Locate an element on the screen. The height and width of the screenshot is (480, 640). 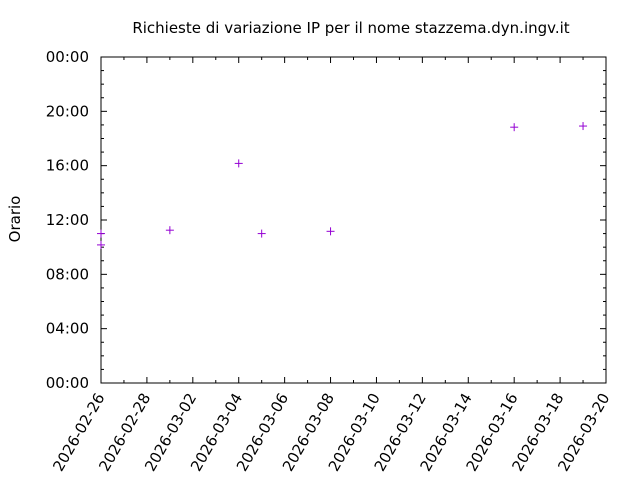
y-tick-label: 04:00 is located at coordinates (67, 329).